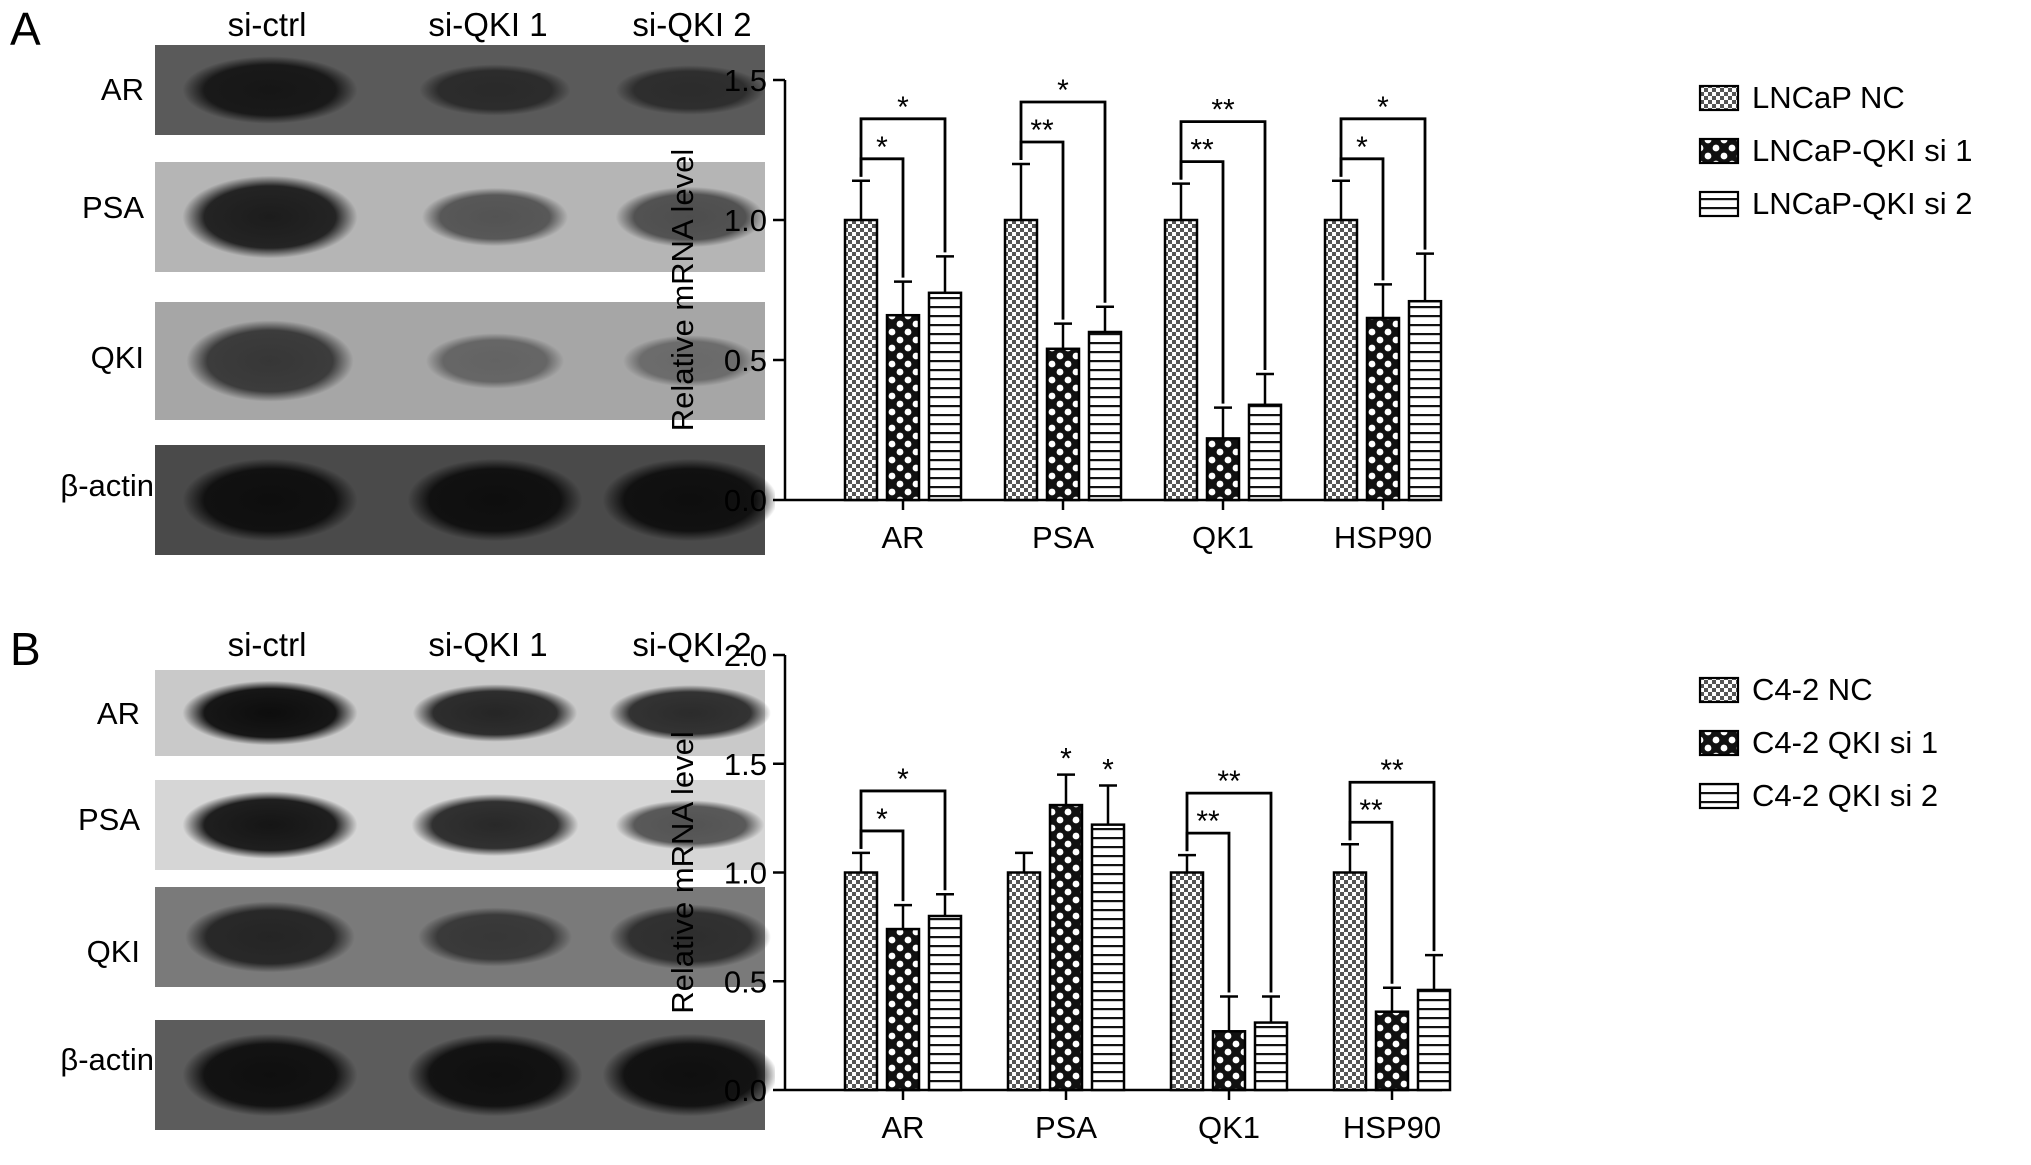 This screenshot has height=1165, width=2031. What do you see at coordinates (107, 485) in the screenshot?
I see `blot-a-row-label-actin: β-actin` at bounding box center [107, 485].